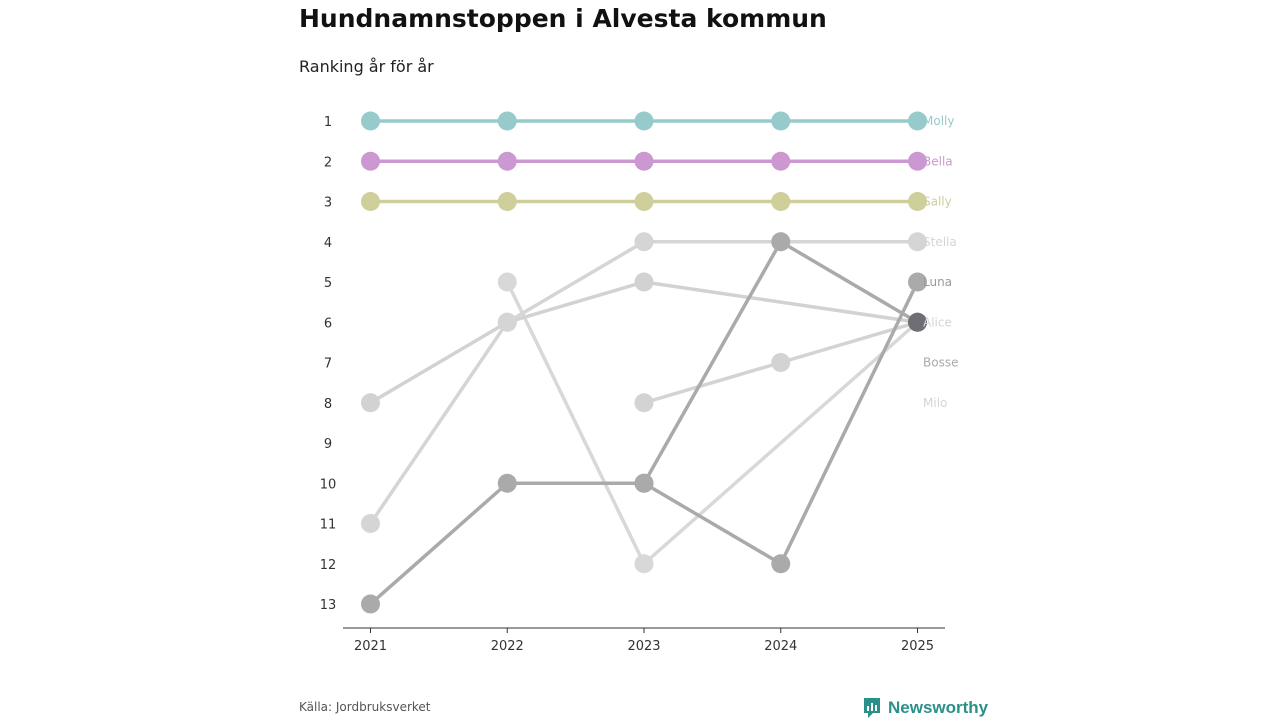 Image resolution: width=1280 pixels, height=720 pixels. Describe the element at coordinates (940, 363) in the screenshot. I see `series-label-bosse: Bosse` at that location.